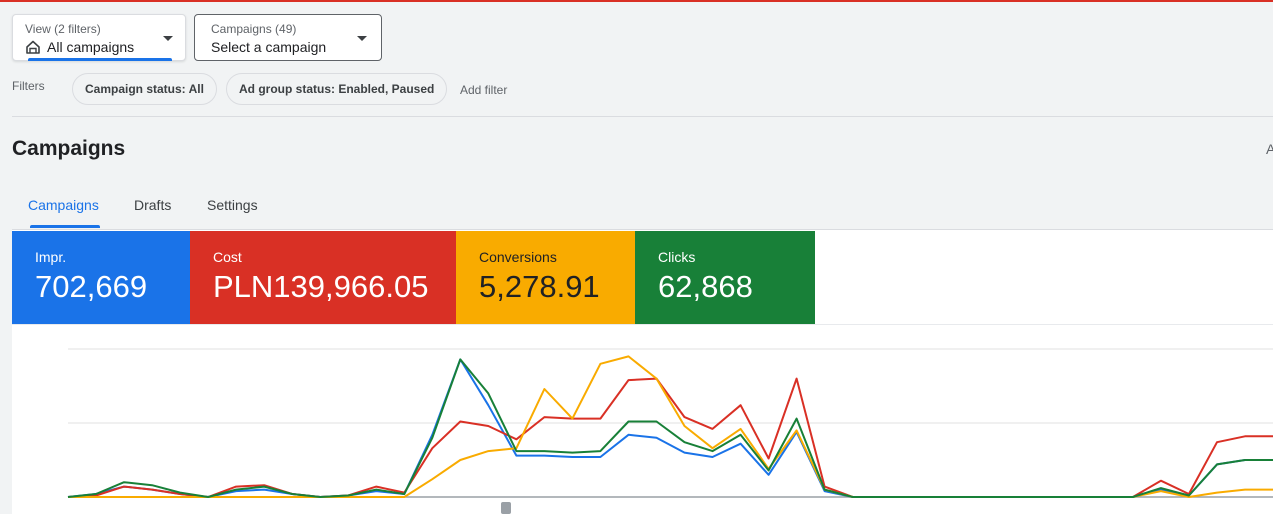  I want to click on add-filter-button: Add filter, so click(484, 90).